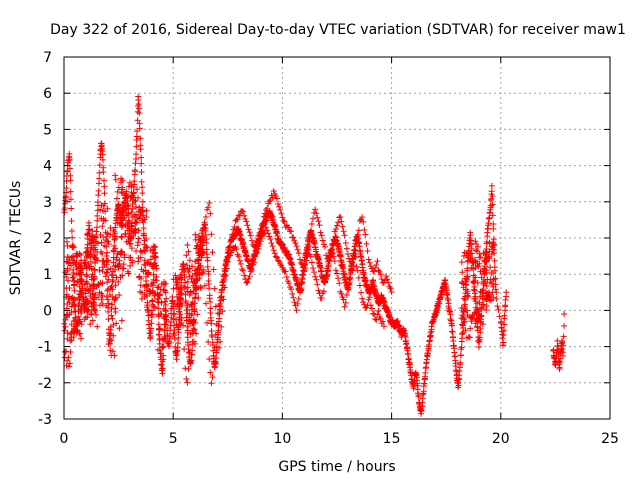  Describe the element at coordinates (47, 58) in the screenshot. I see `y-tick-label: 7` at that location.